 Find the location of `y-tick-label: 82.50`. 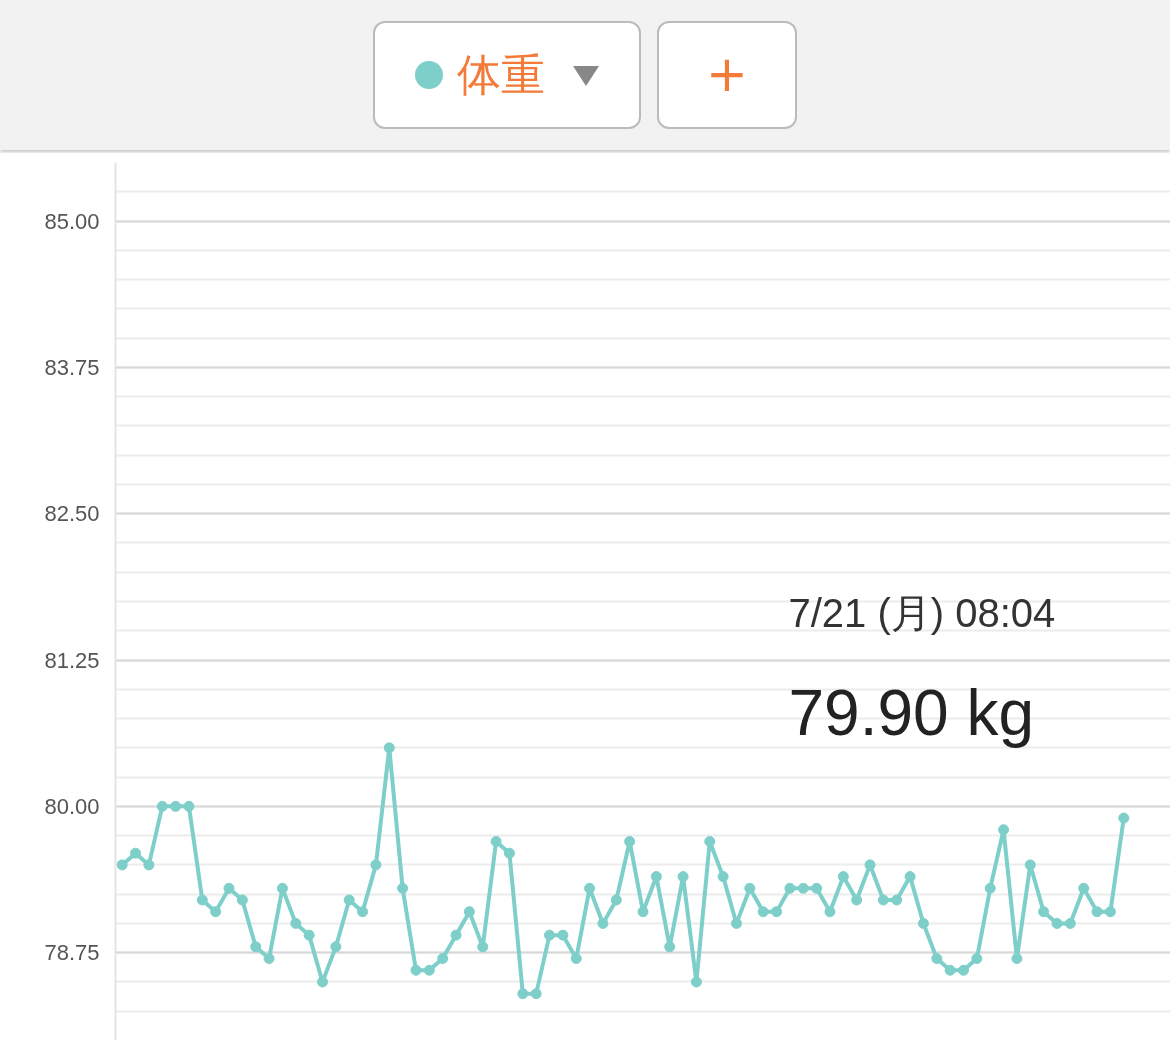

y-tick-label: 82.50 is located at coordinates (72, 514).